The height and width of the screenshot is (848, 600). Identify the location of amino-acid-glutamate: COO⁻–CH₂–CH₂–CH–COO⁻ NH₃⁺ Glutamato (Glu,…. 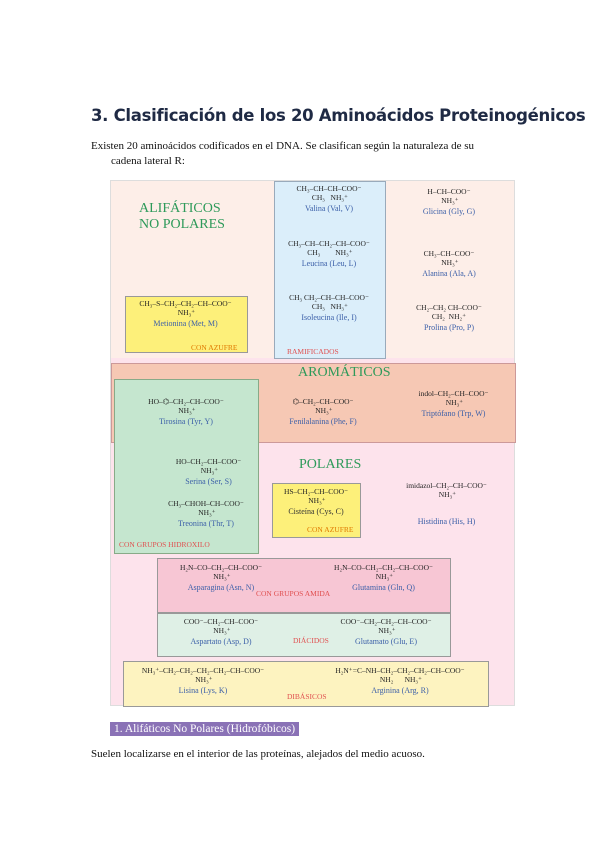
(386, 631).